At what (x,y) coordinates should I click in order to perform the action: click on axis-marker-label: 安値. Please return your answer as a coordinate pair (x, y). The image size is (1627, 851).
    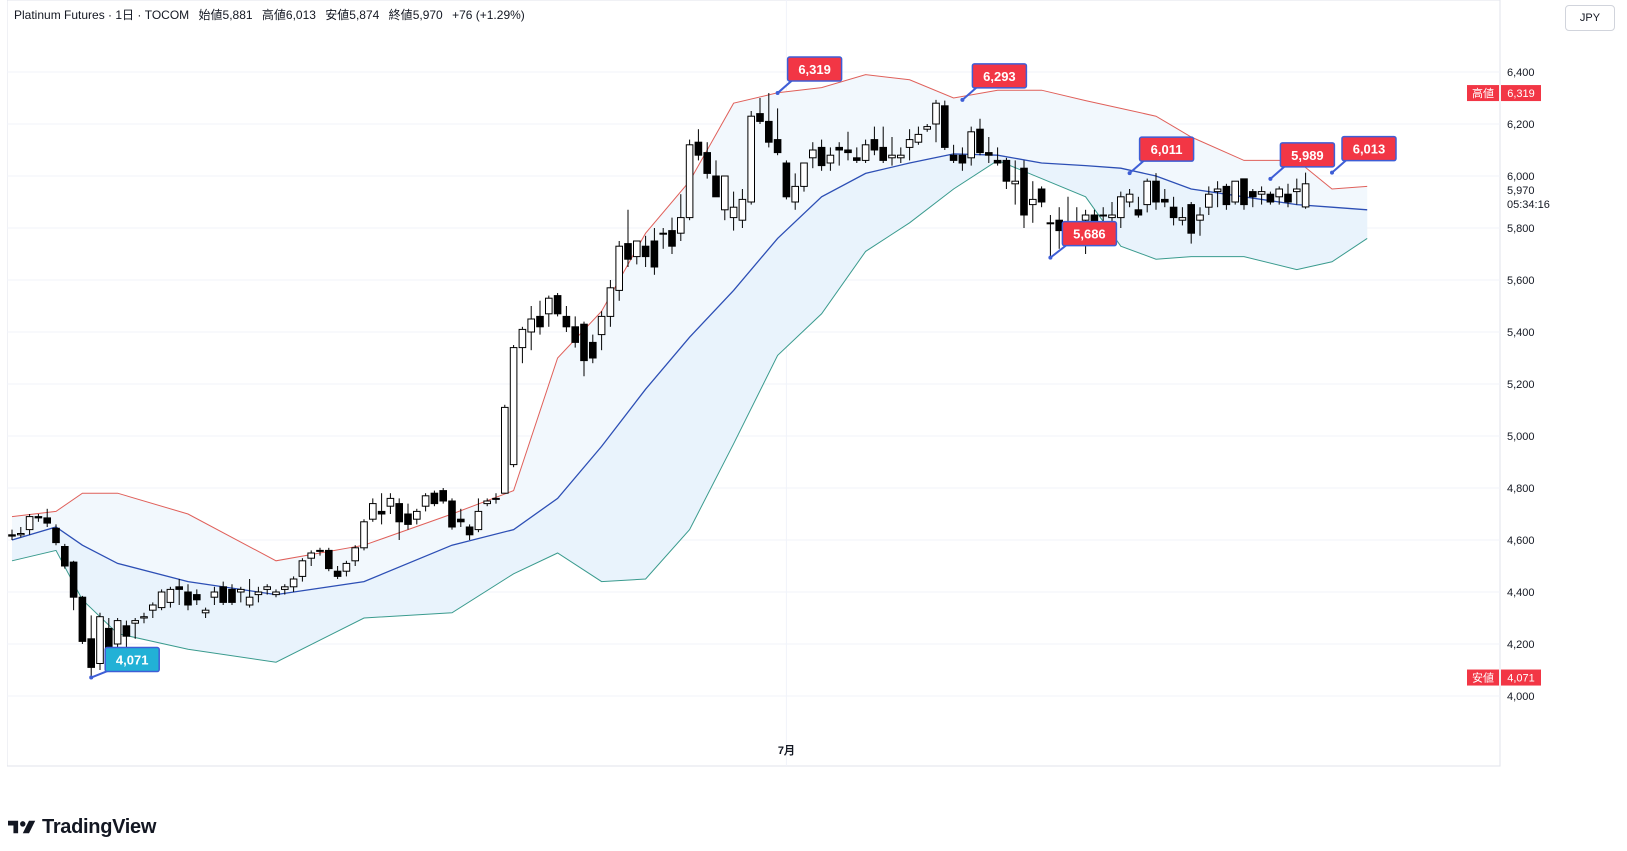
    Looking at the image, I should click on (1483, 678).